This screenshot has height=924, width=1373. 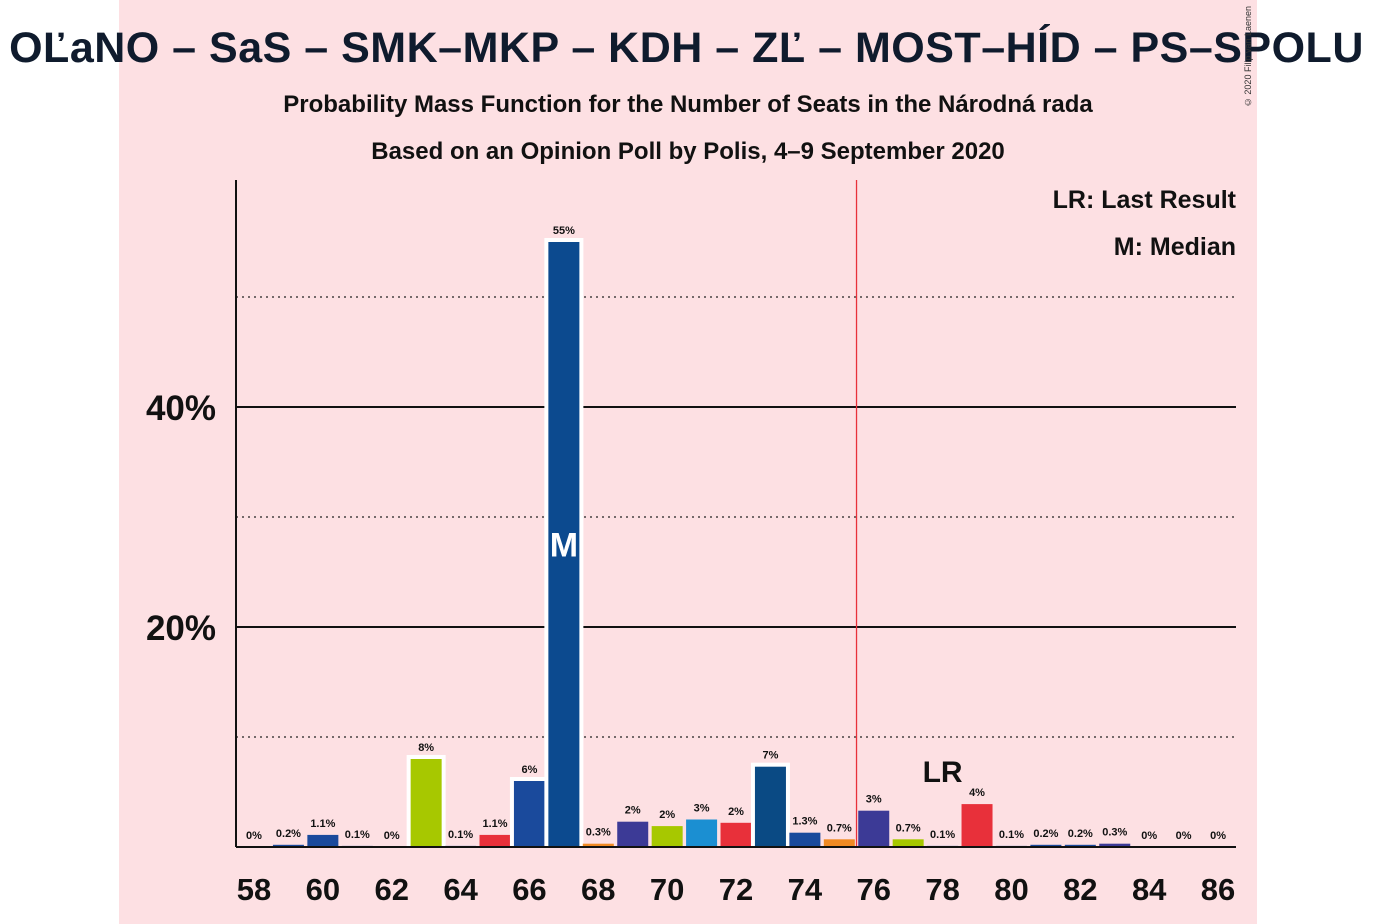 I want to click on x-tick-label: 60, so click(x=323, y=889).